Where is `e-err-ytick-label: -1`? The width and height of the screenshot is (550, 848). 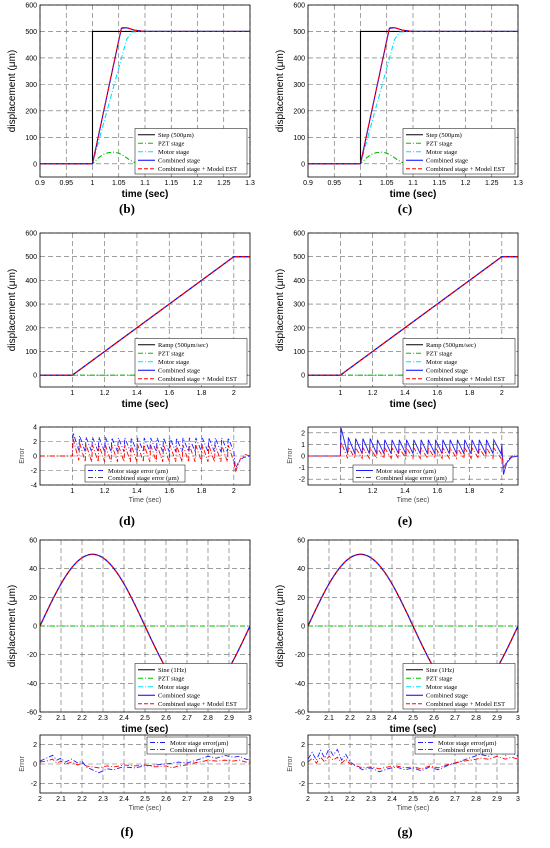
e-err-ytick-label: -1 is located at coordinates (302, 468).